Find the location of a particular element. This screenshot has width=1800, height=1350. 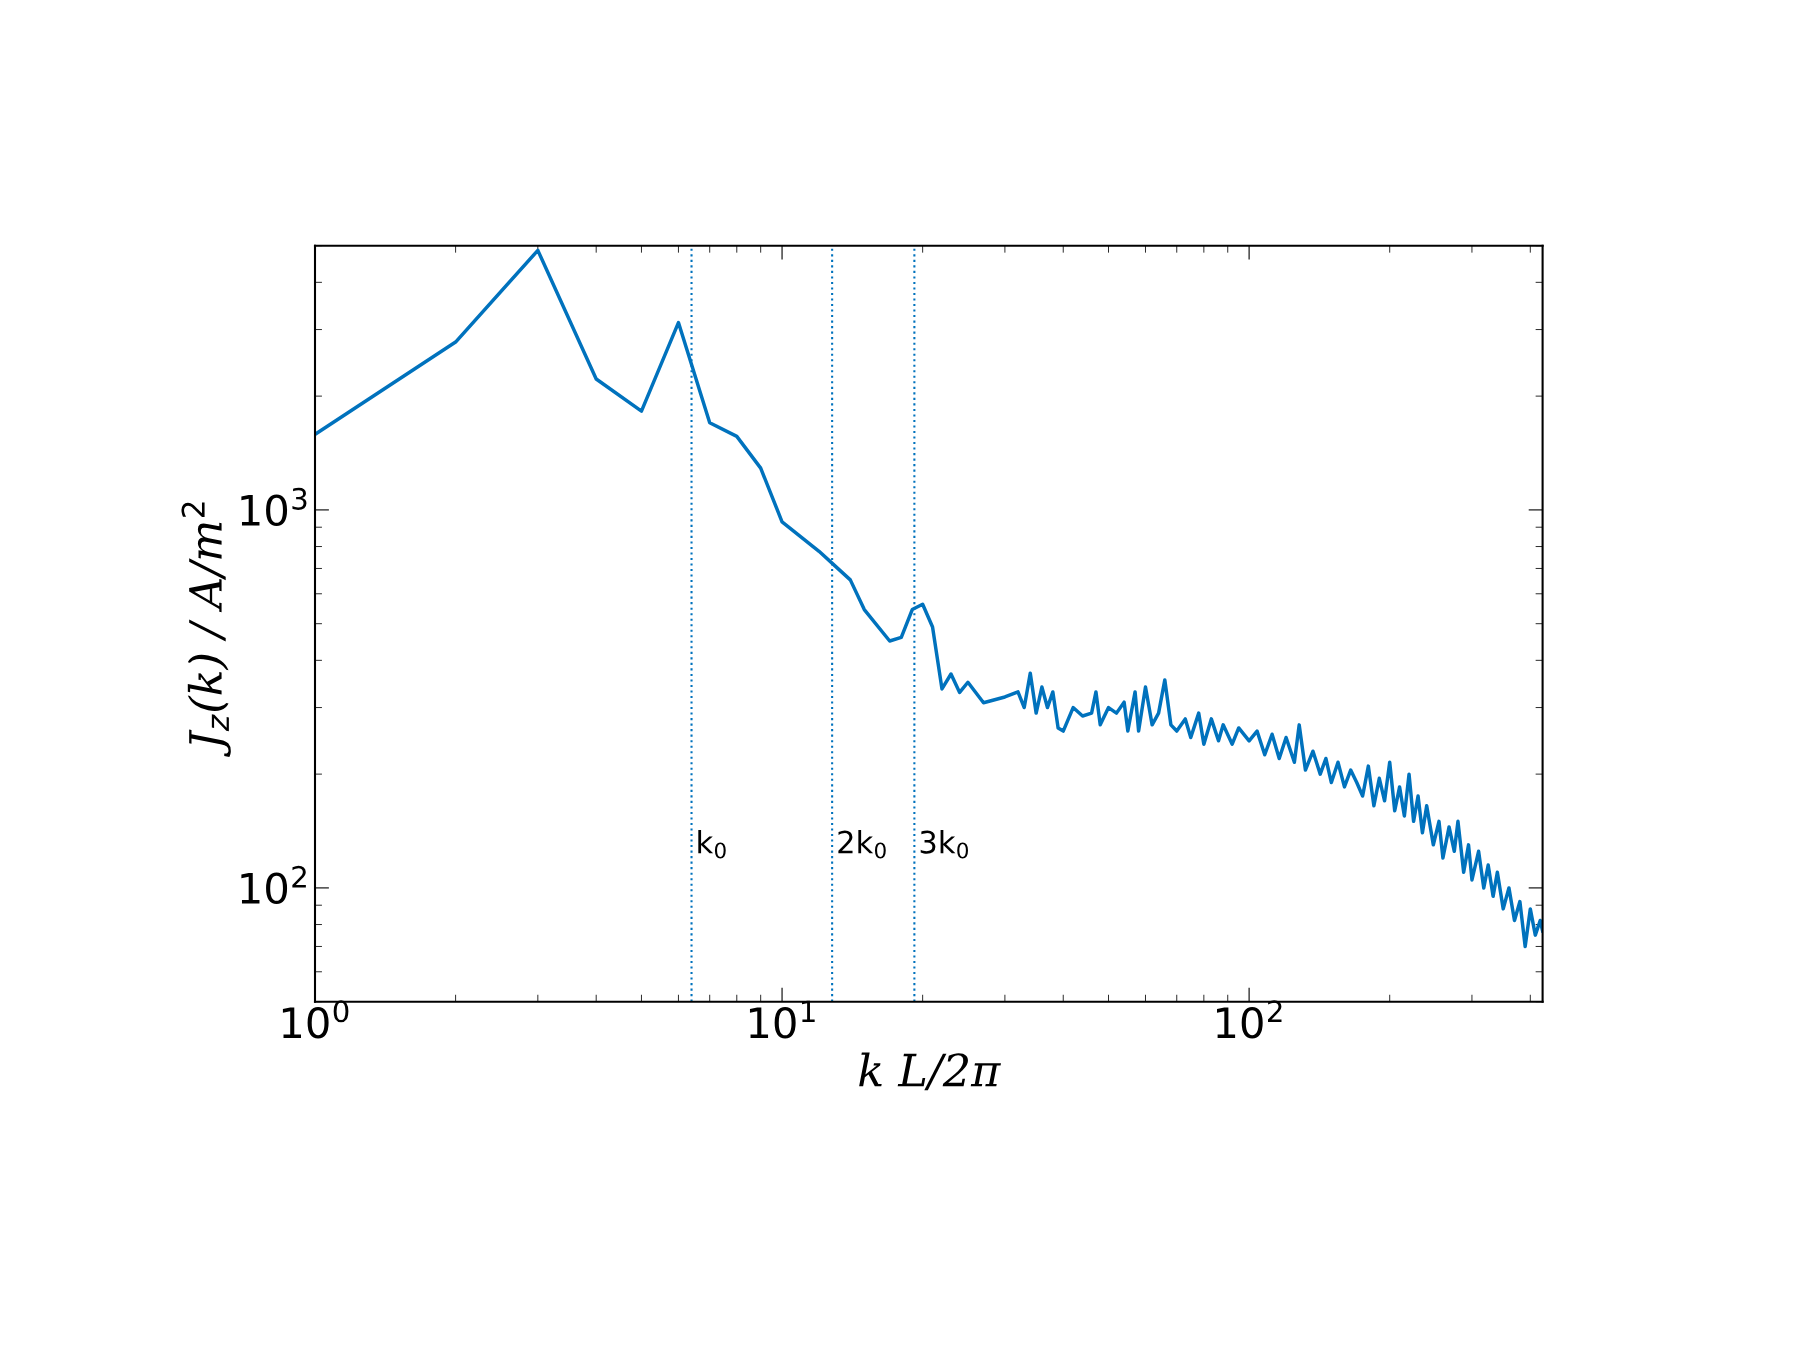

ref-line-label: 2k$_{0}$ is located at coordinates (862, 844).